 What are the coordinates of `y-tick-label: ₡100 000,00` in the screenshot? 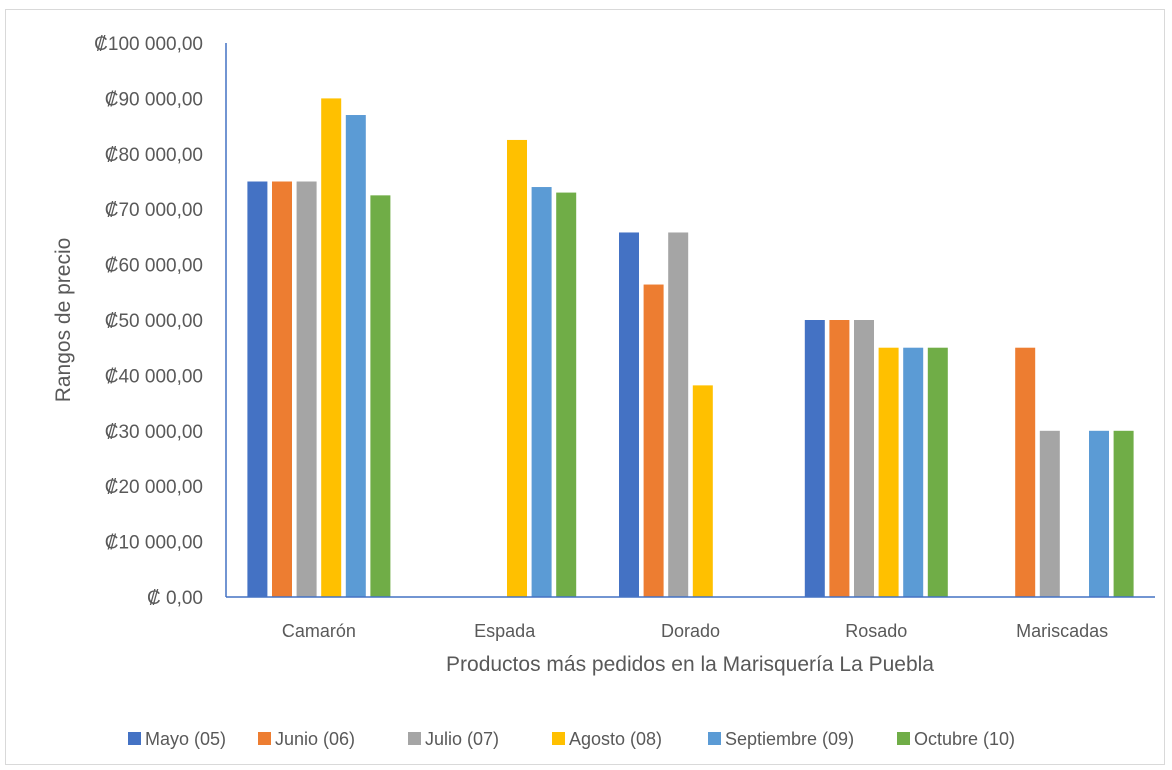 It's located at (148, 44).